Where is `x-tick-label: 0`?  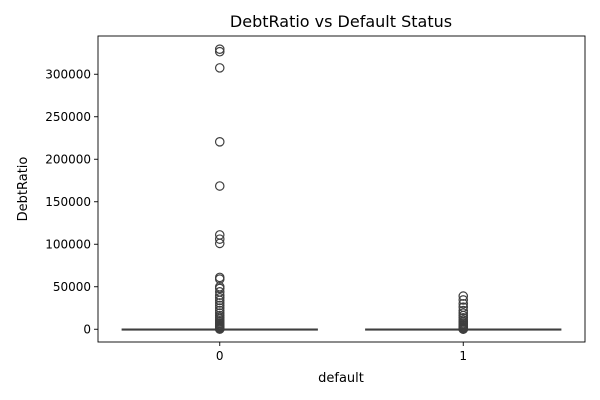
x-tick-label: 0 is located at coordinates (220, 356).